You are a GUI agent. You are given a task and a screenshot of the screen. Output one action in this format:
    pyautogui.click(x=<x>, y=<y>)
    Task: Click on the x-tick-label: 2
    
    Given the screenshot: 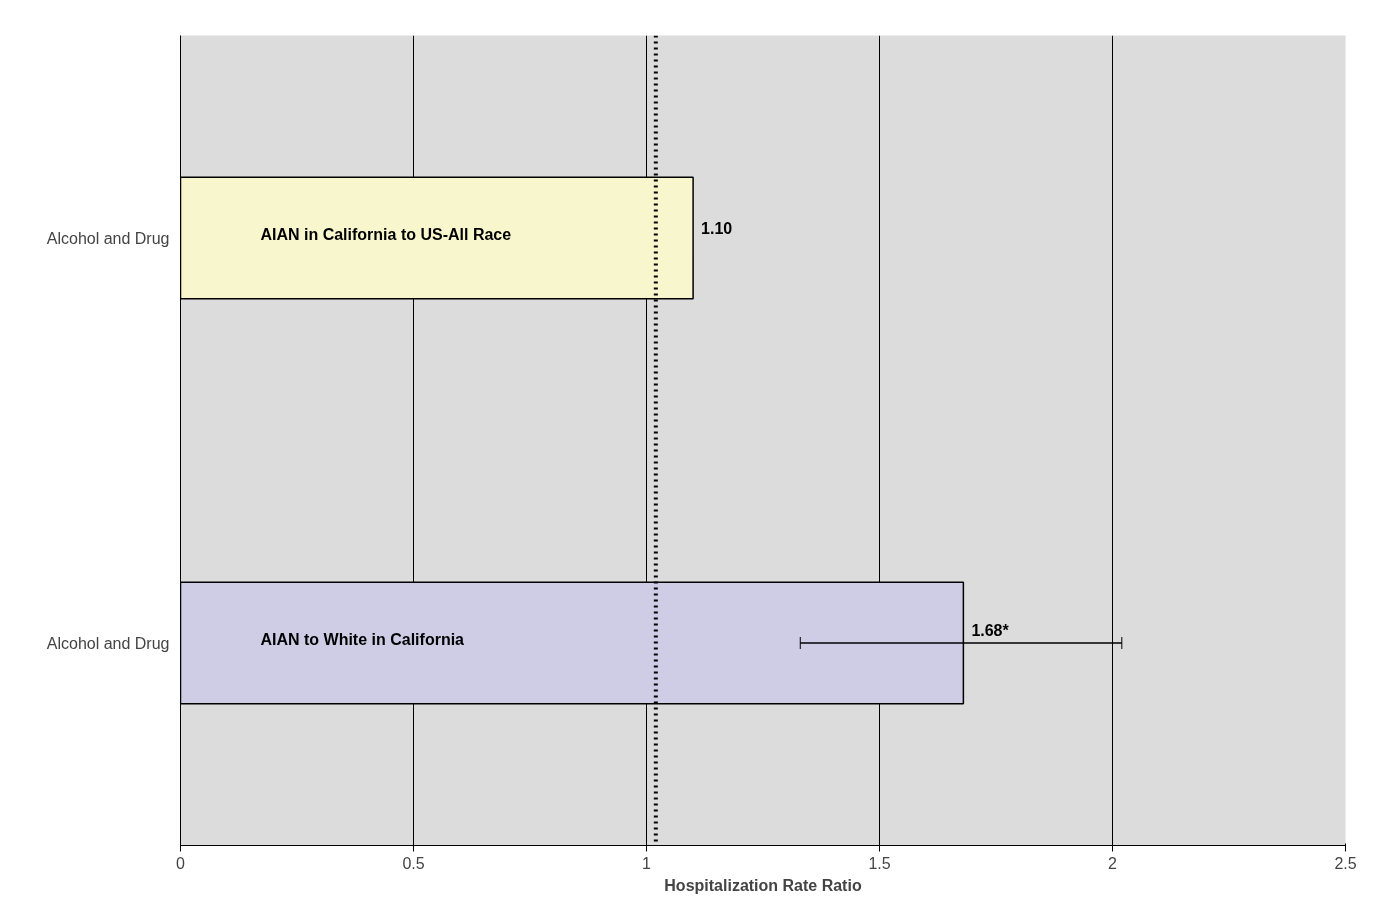 What is the action you would take?
    pyautogui.click(x=1113, y=863)
    